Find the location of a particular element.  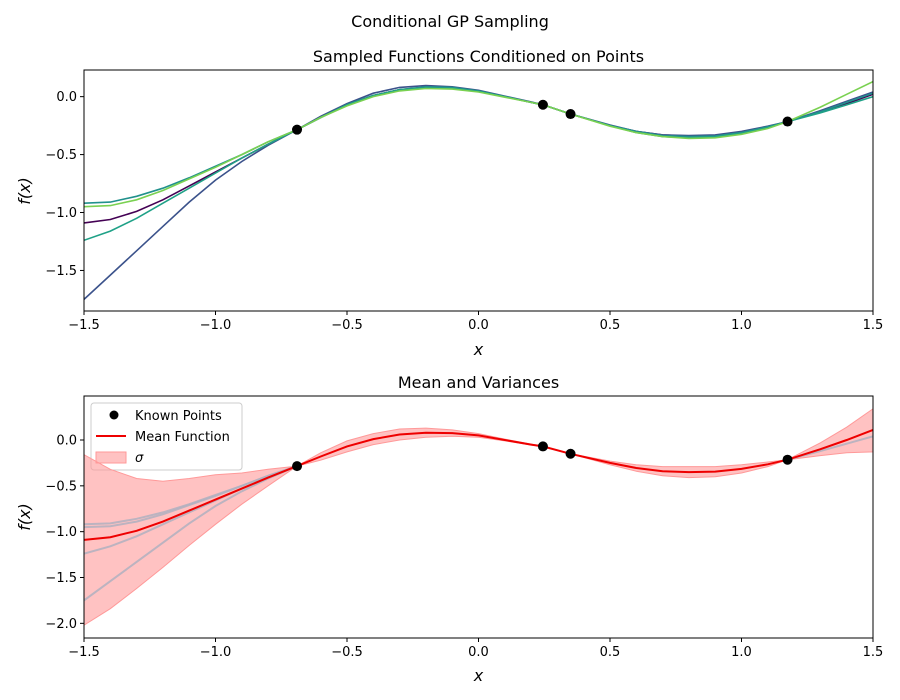

top-y-axis-label: f(x) is located at coordinates (24, 191).